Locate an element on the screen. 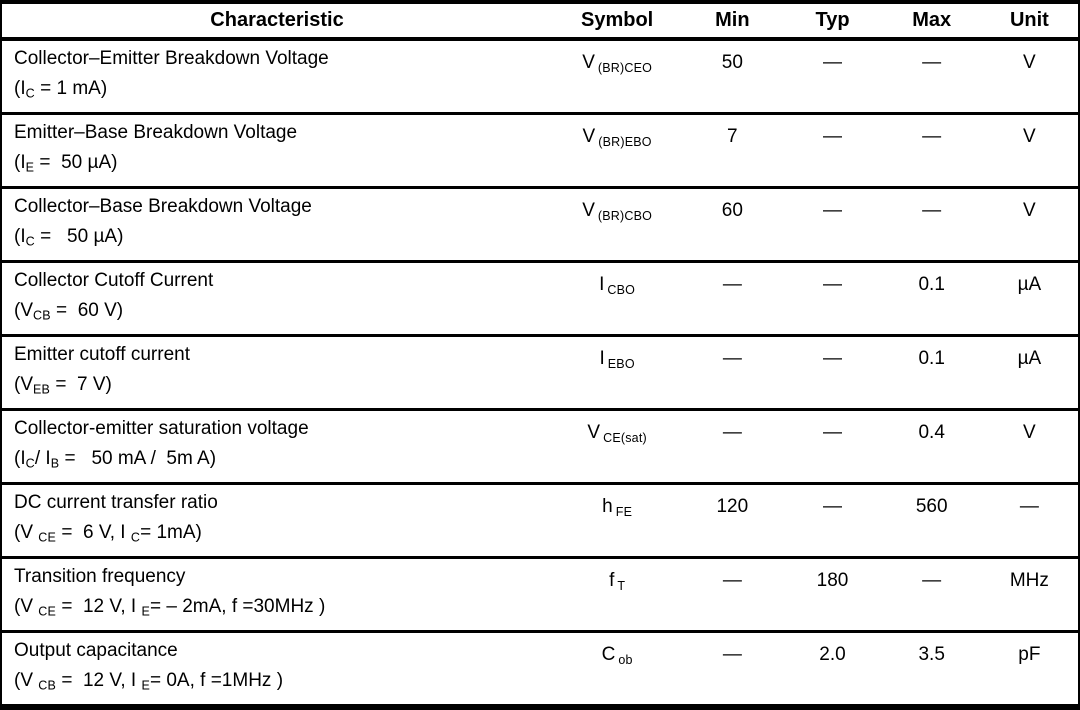  characteristic-name: Collector Cutoff Current is located at coordinates (114, 280).